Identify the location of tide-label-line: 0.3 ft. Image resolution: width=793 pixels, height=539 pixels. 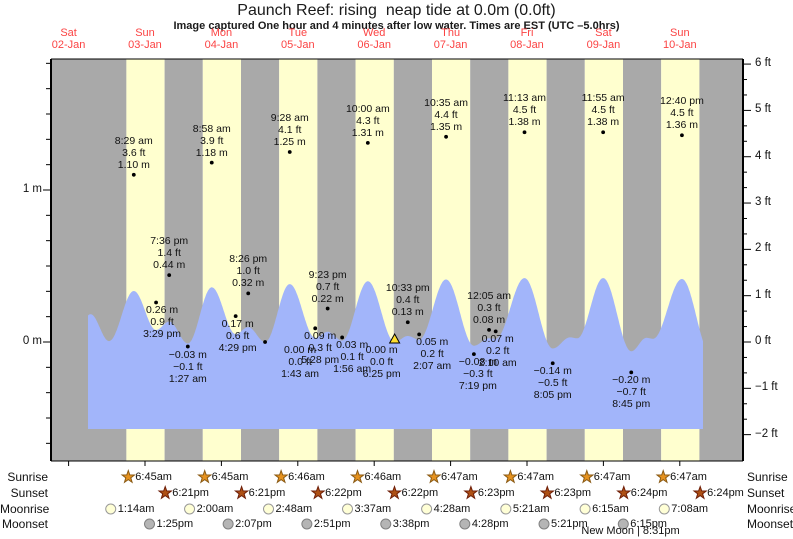
(320, 348).